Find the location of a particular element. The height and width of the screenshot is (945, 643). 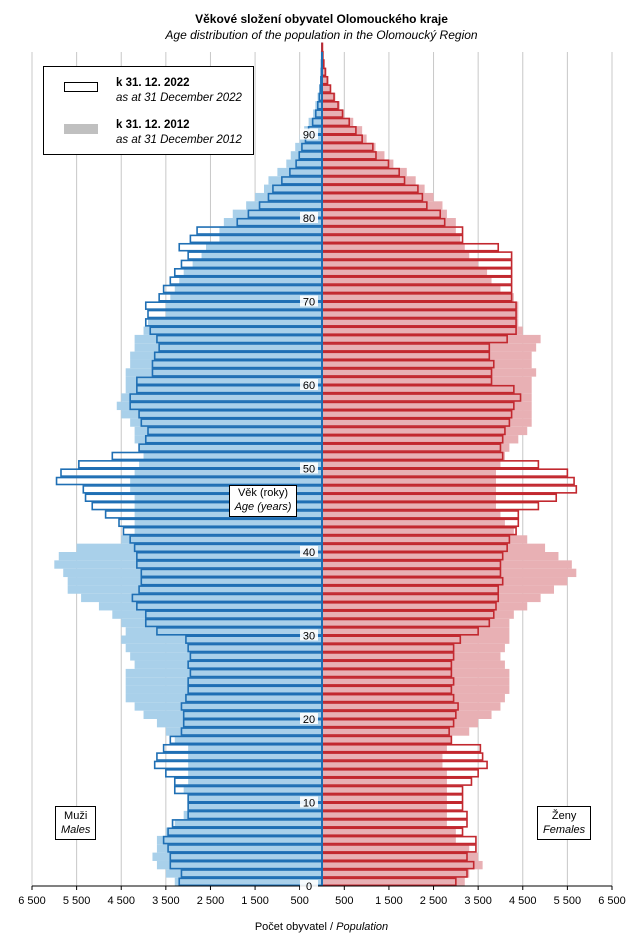

age-tick-label: 20 is located at coordinates (309, 720).